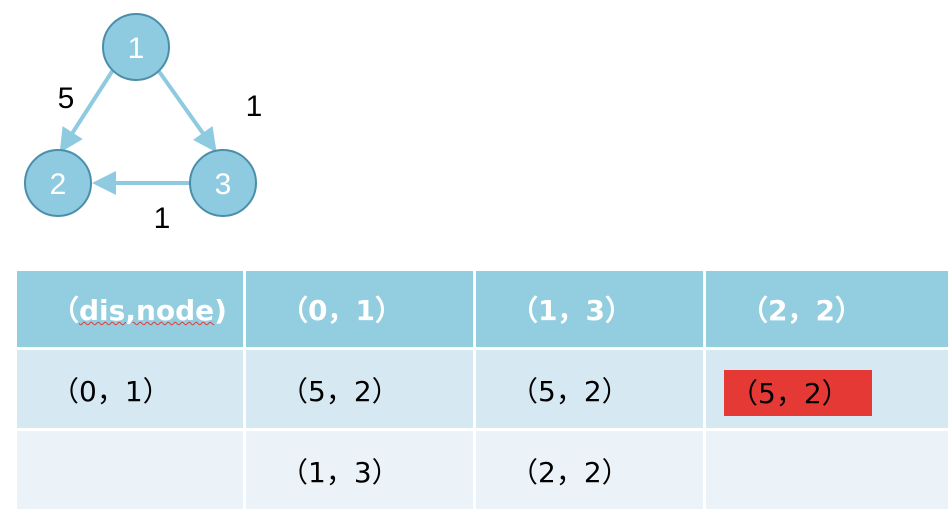  Describe the element at coordinates (143, 124) in the screenshot. I see `graph-diagram: 5 1 1 1 2 3` at that location.